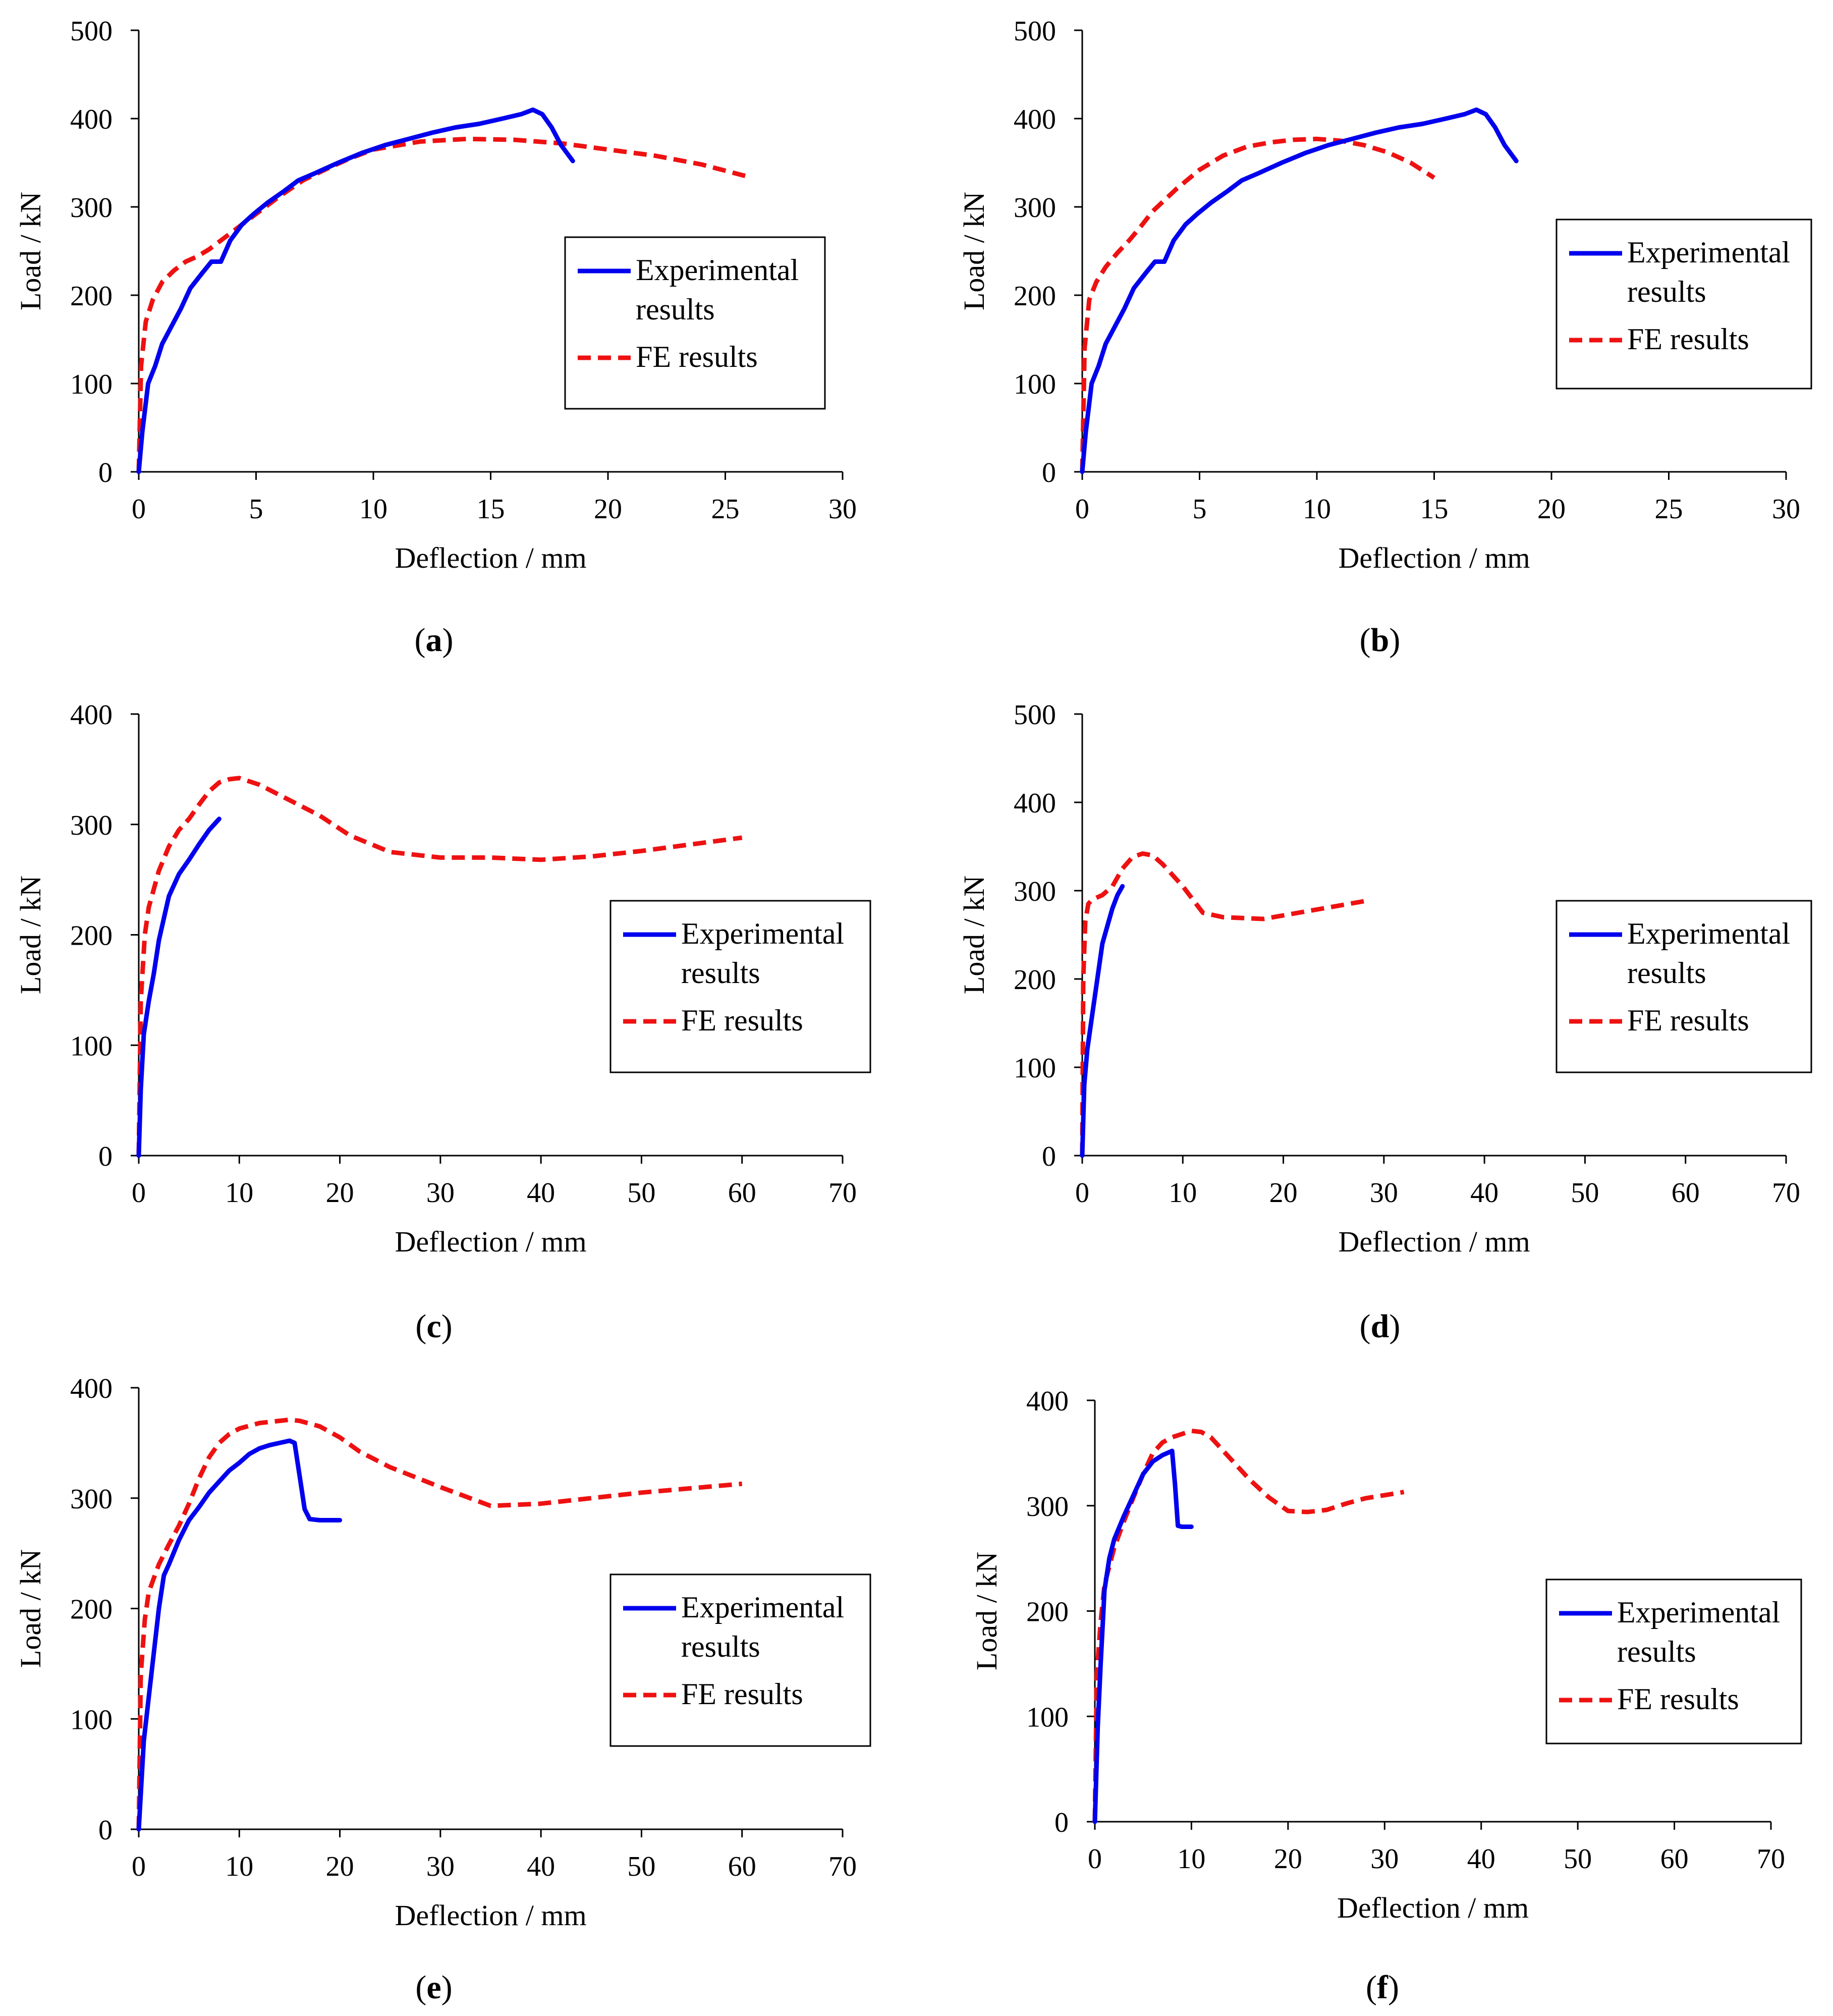 The height and width of the screenshot is (2016, 1833). I want to click on caption-letter: c, so click(433, 1326).